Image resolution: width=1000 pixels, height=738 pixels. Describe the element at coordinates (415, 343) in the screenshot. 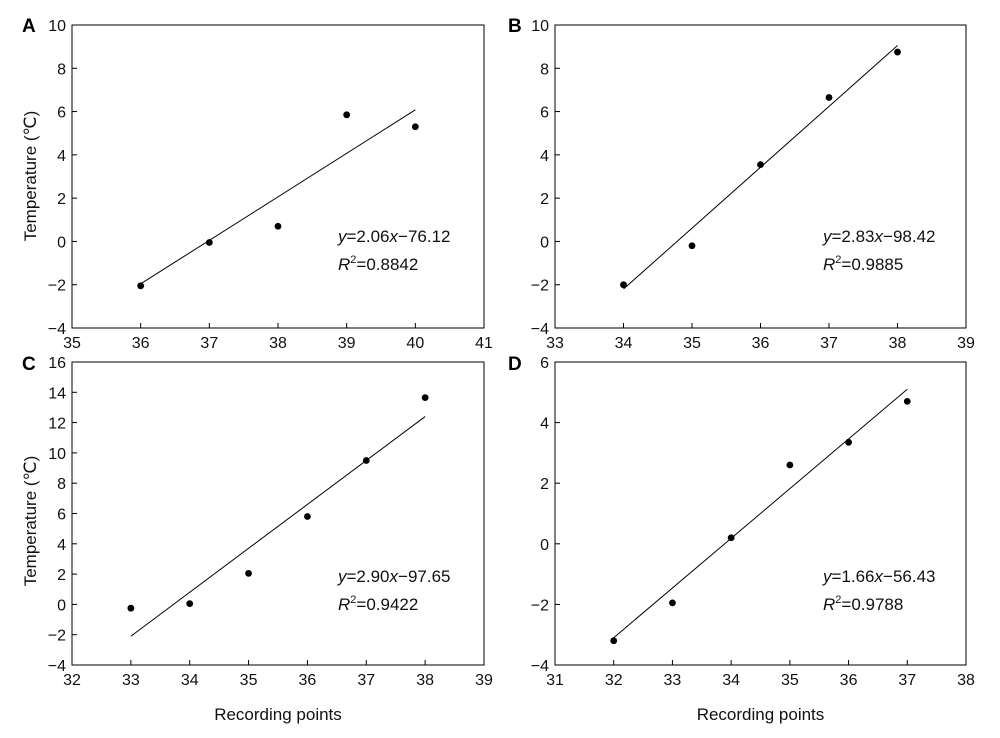

I see `x-tick-label: 40` at that location.